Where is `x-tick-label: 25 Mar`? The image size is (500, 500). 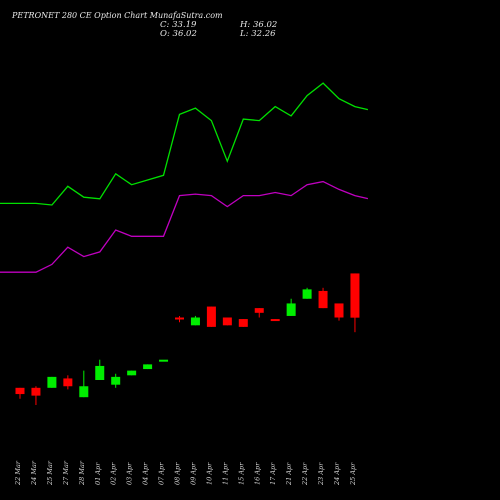 x-tick-label: 25 Mar is located at coordinates (50, 473).